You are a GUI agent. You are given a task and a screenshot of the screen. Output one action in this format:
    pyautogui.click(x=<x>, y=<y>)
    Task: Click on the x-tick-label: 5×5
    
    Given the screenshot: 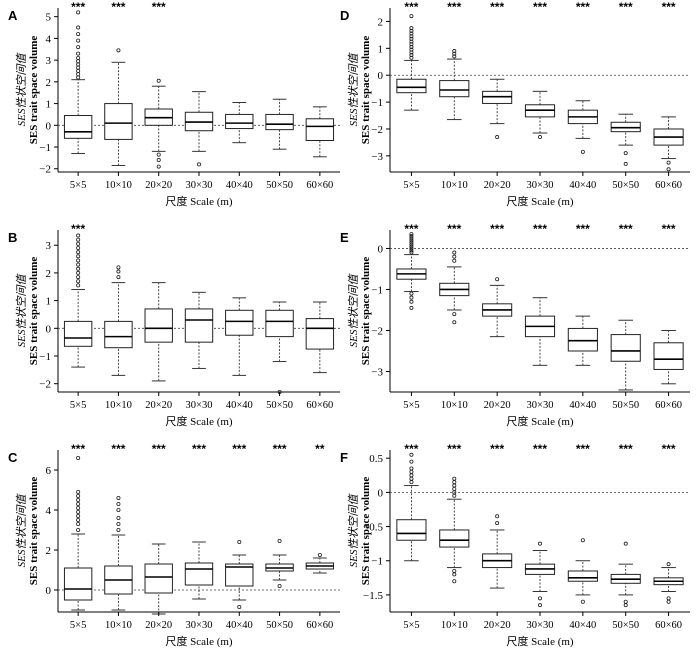 What is the action you would take?
    pyautogui.click(x=411, y=185)
    